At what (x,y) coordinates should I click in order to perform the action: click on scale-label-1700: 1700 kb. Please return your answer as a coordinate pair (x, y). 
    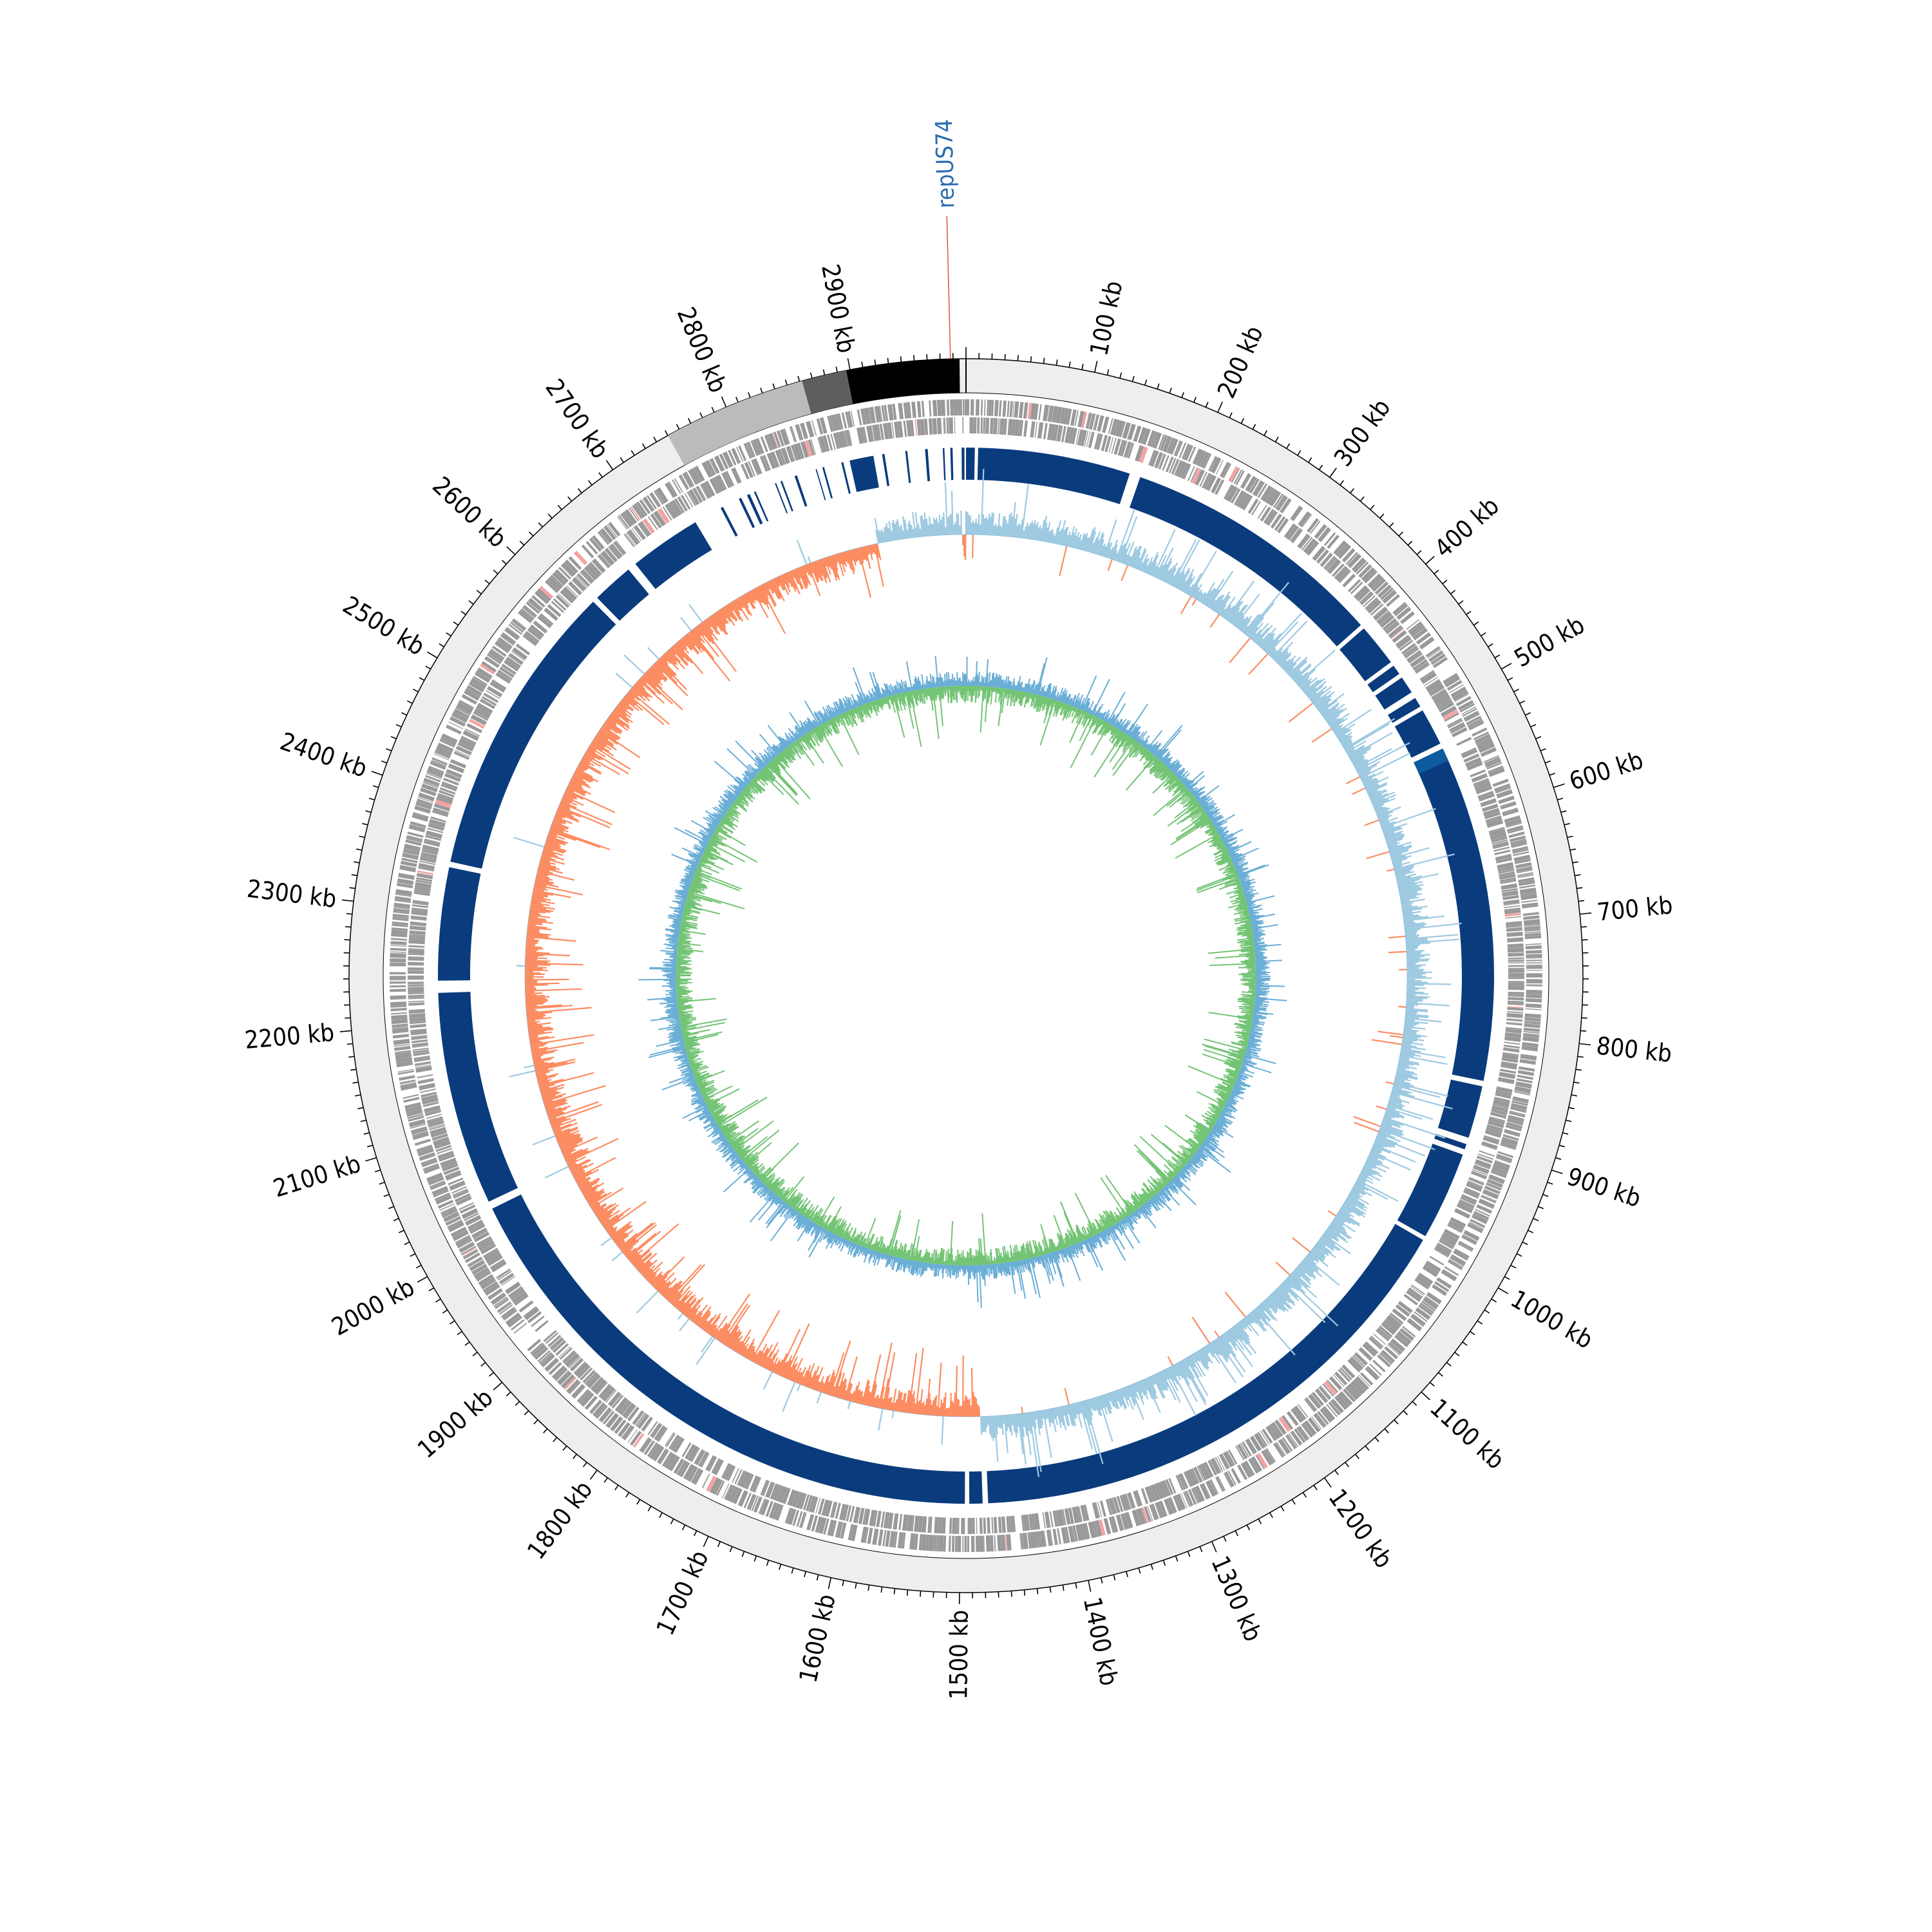
    Looking at the image, I should click on (683, 1593).